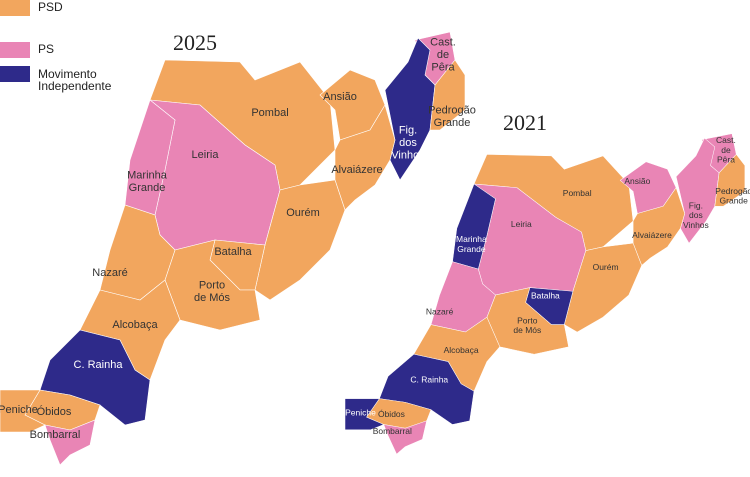 Image resolution: width=750 pixels, height=477 pixels. What do you see at coordinates (50, 7) in the screenshot?
I see `legend-label: PSD` at bounding box center [50, 7].